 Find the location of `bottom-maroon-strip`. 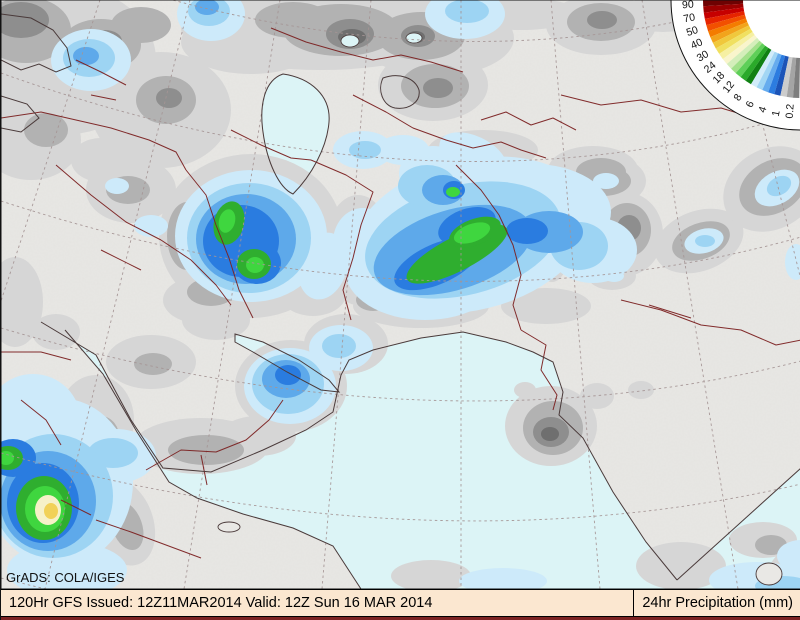

bottom-maroon-strip is located at coordinates (400, 618).